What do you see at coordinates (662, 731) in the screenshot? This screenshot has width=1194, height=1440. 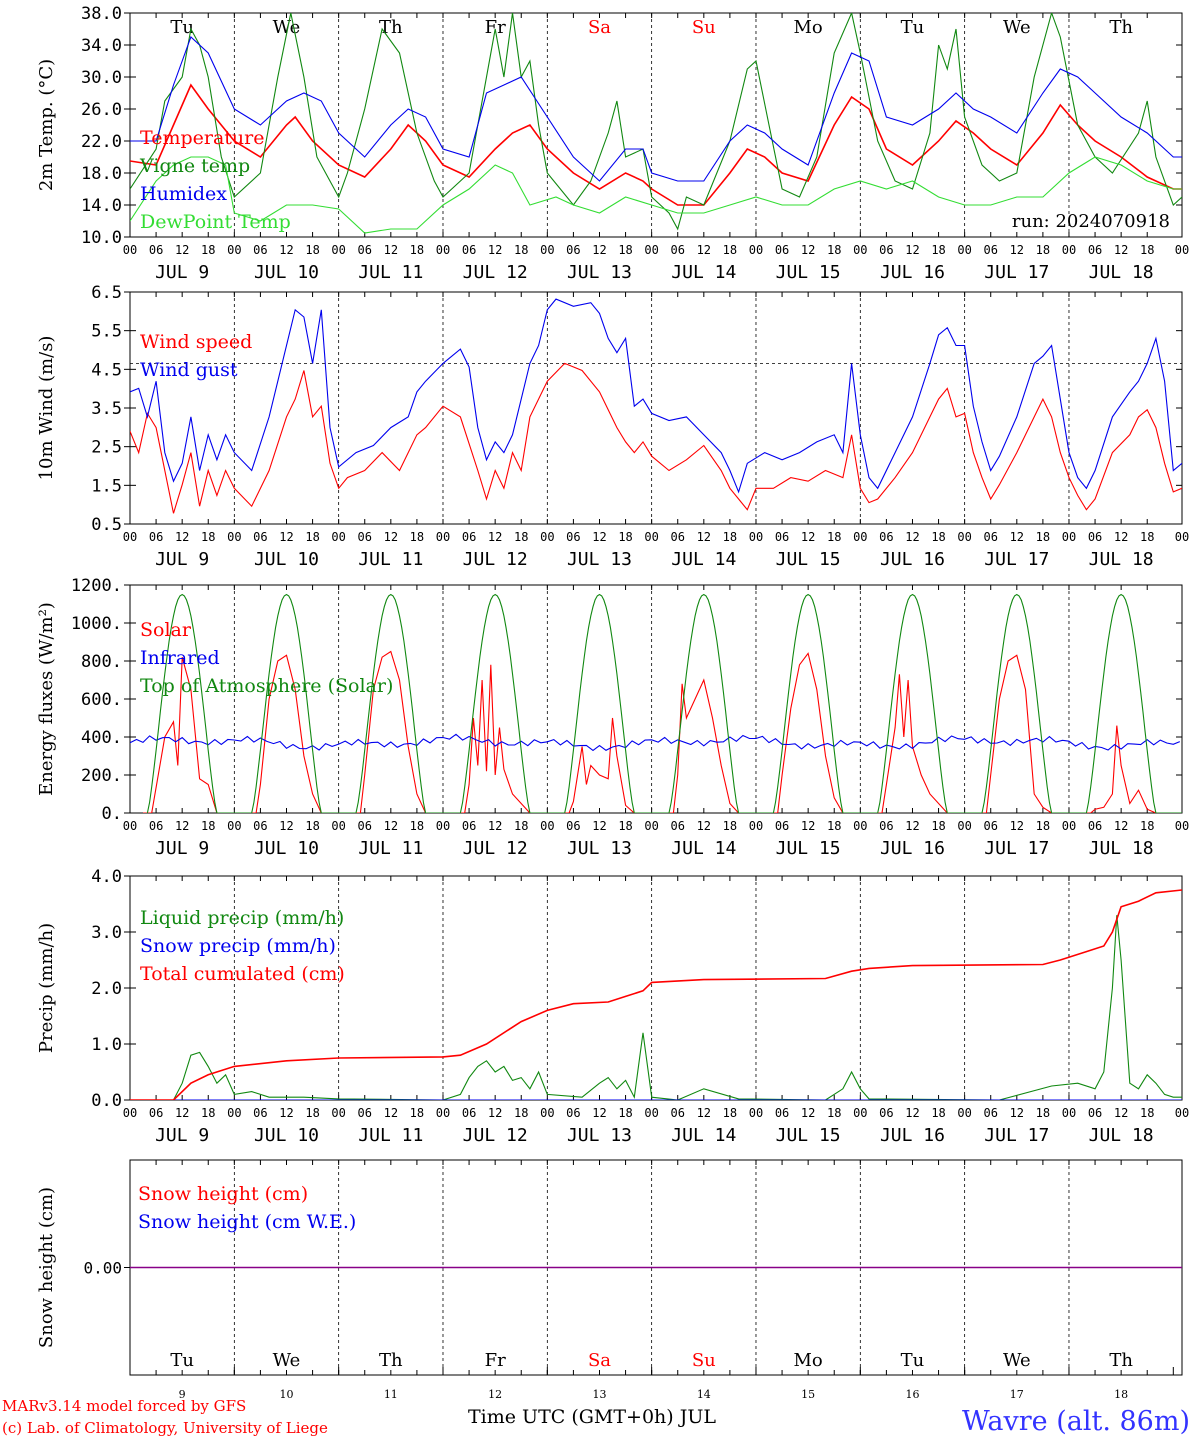 I see `series-line-solar` at bounding box center [662, 731].